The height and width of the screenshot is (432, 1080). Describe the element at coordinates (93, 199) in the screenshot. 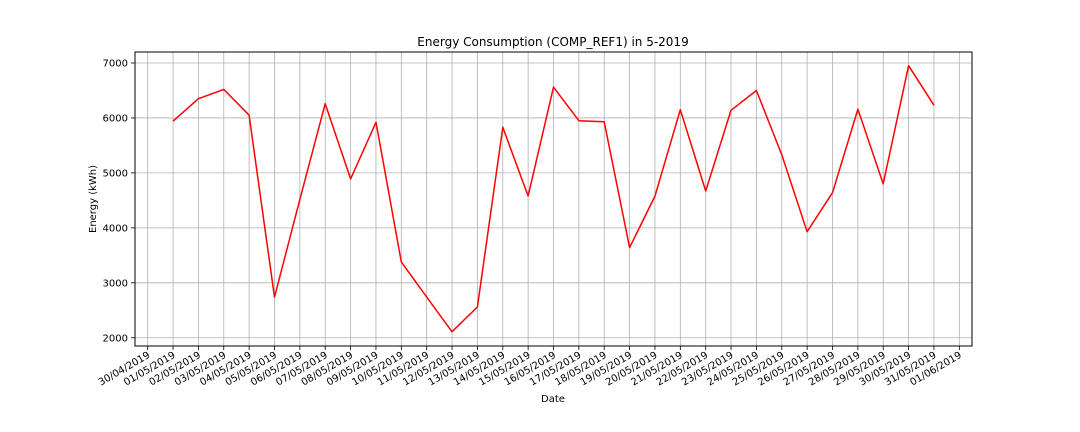

I see `y-axis-label: Energy (kWh)` at that location.